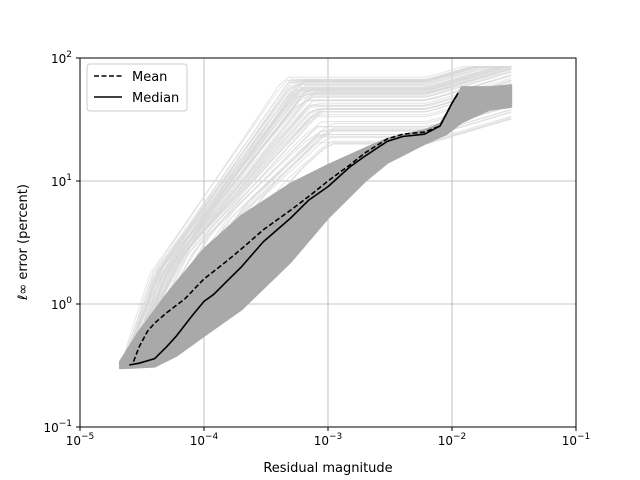  What do you see at coordinates (61, 181) in the screenshot?
I see `y-tick-label: 10¹` at bounding box center [61, 181].